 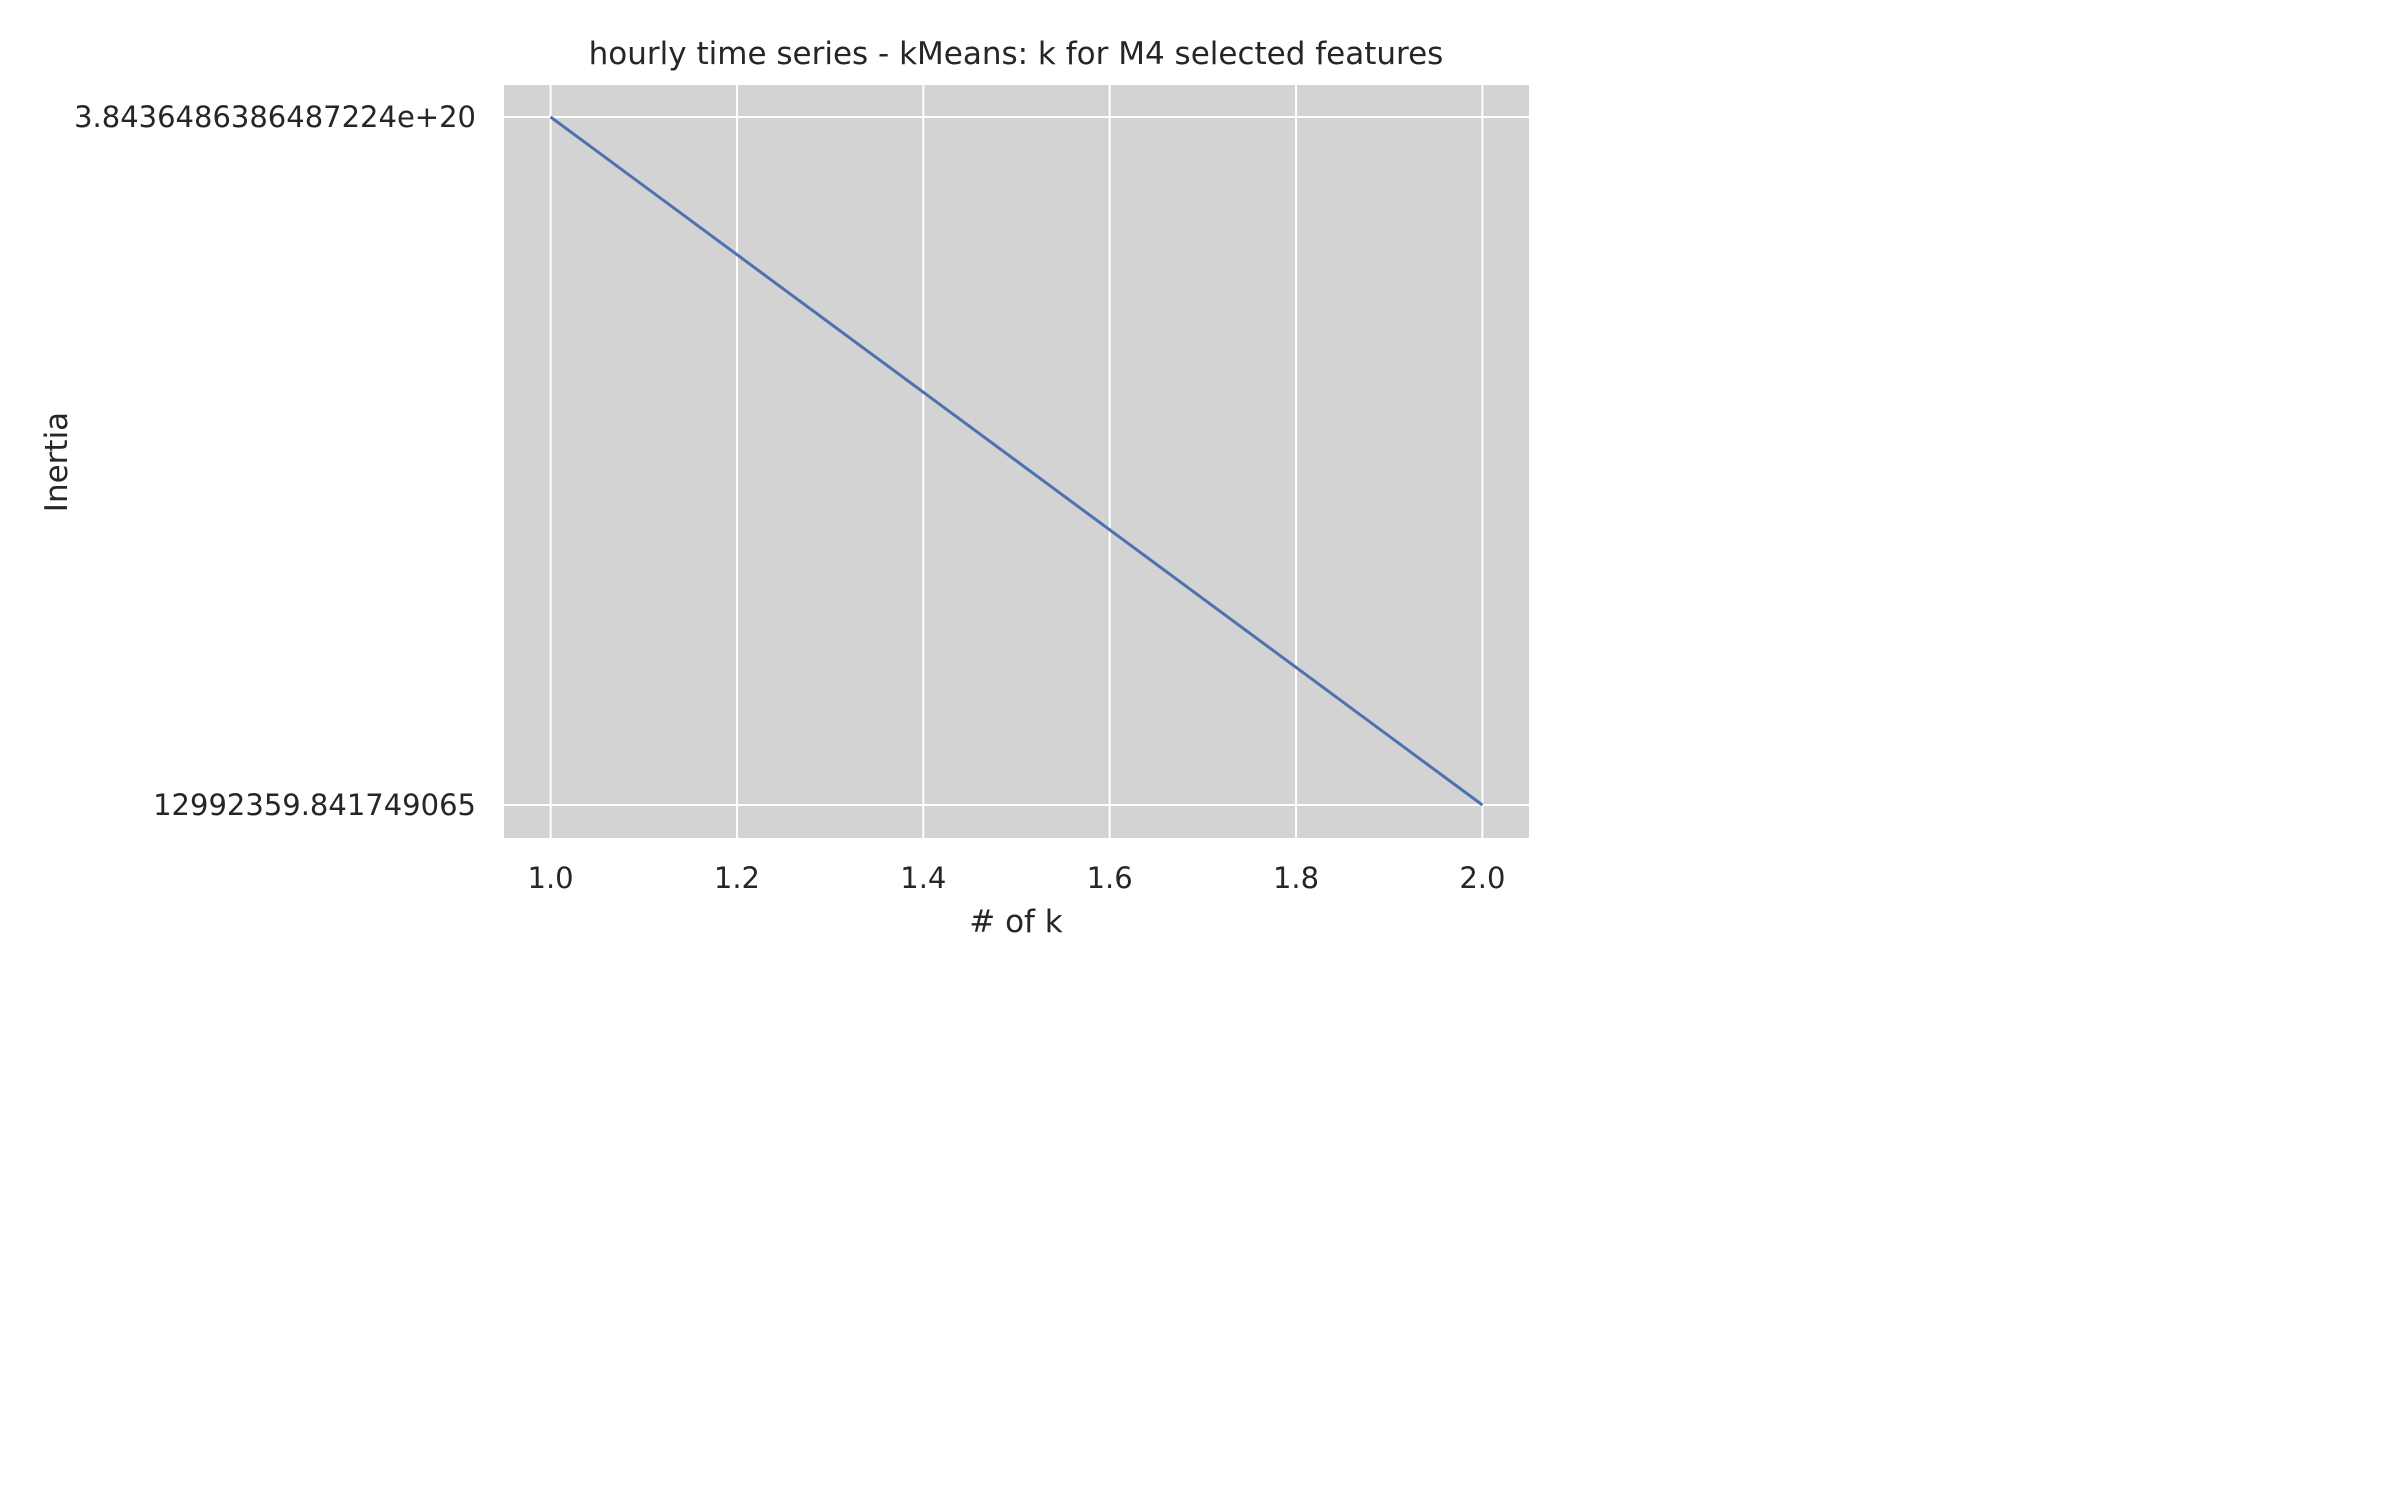 I want to click on y-tick-label: 3.8436486386487224e+20, so click(x=275, y=117).